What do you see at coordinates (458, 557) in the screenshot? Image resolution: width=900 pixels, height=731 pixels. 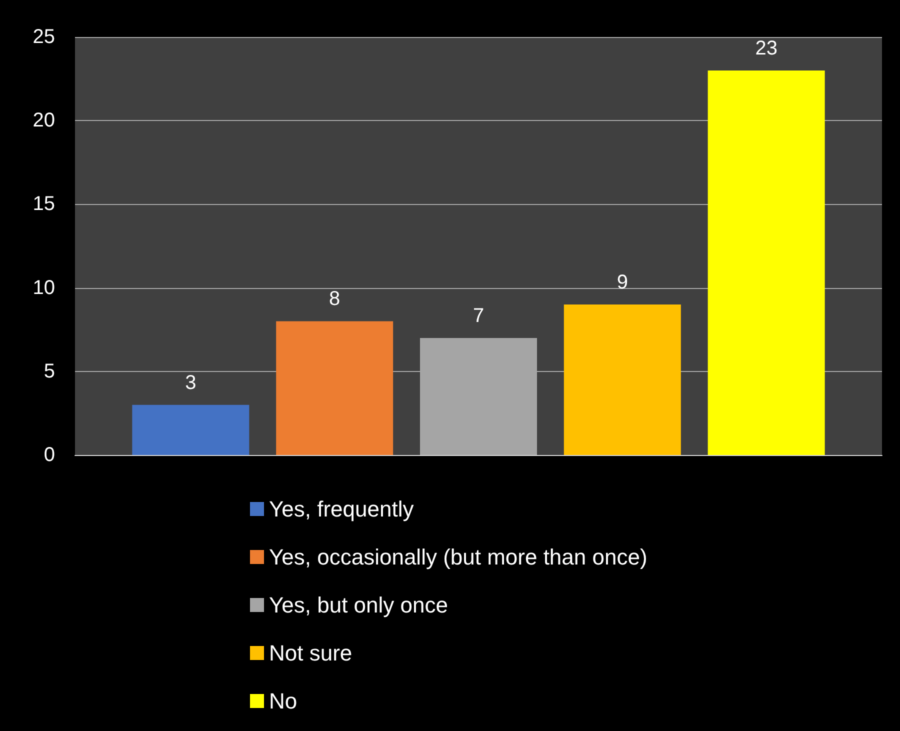 I see `legend-label: Yes, occasionally (but more than once)` at bounding box center [458, 557].